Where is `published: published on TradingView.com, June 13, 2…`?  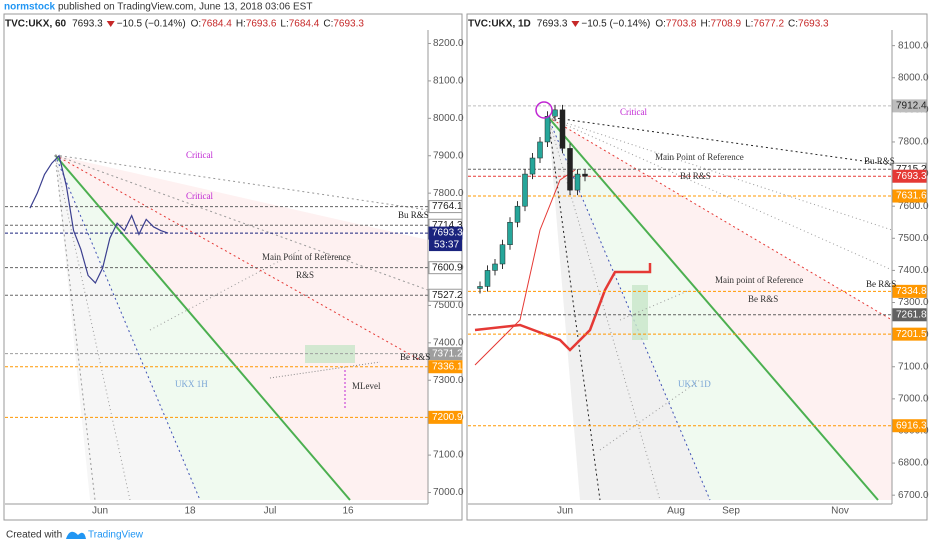 published: published on TradingView.com, June 13, 2… is located at coordinates (185, 7).